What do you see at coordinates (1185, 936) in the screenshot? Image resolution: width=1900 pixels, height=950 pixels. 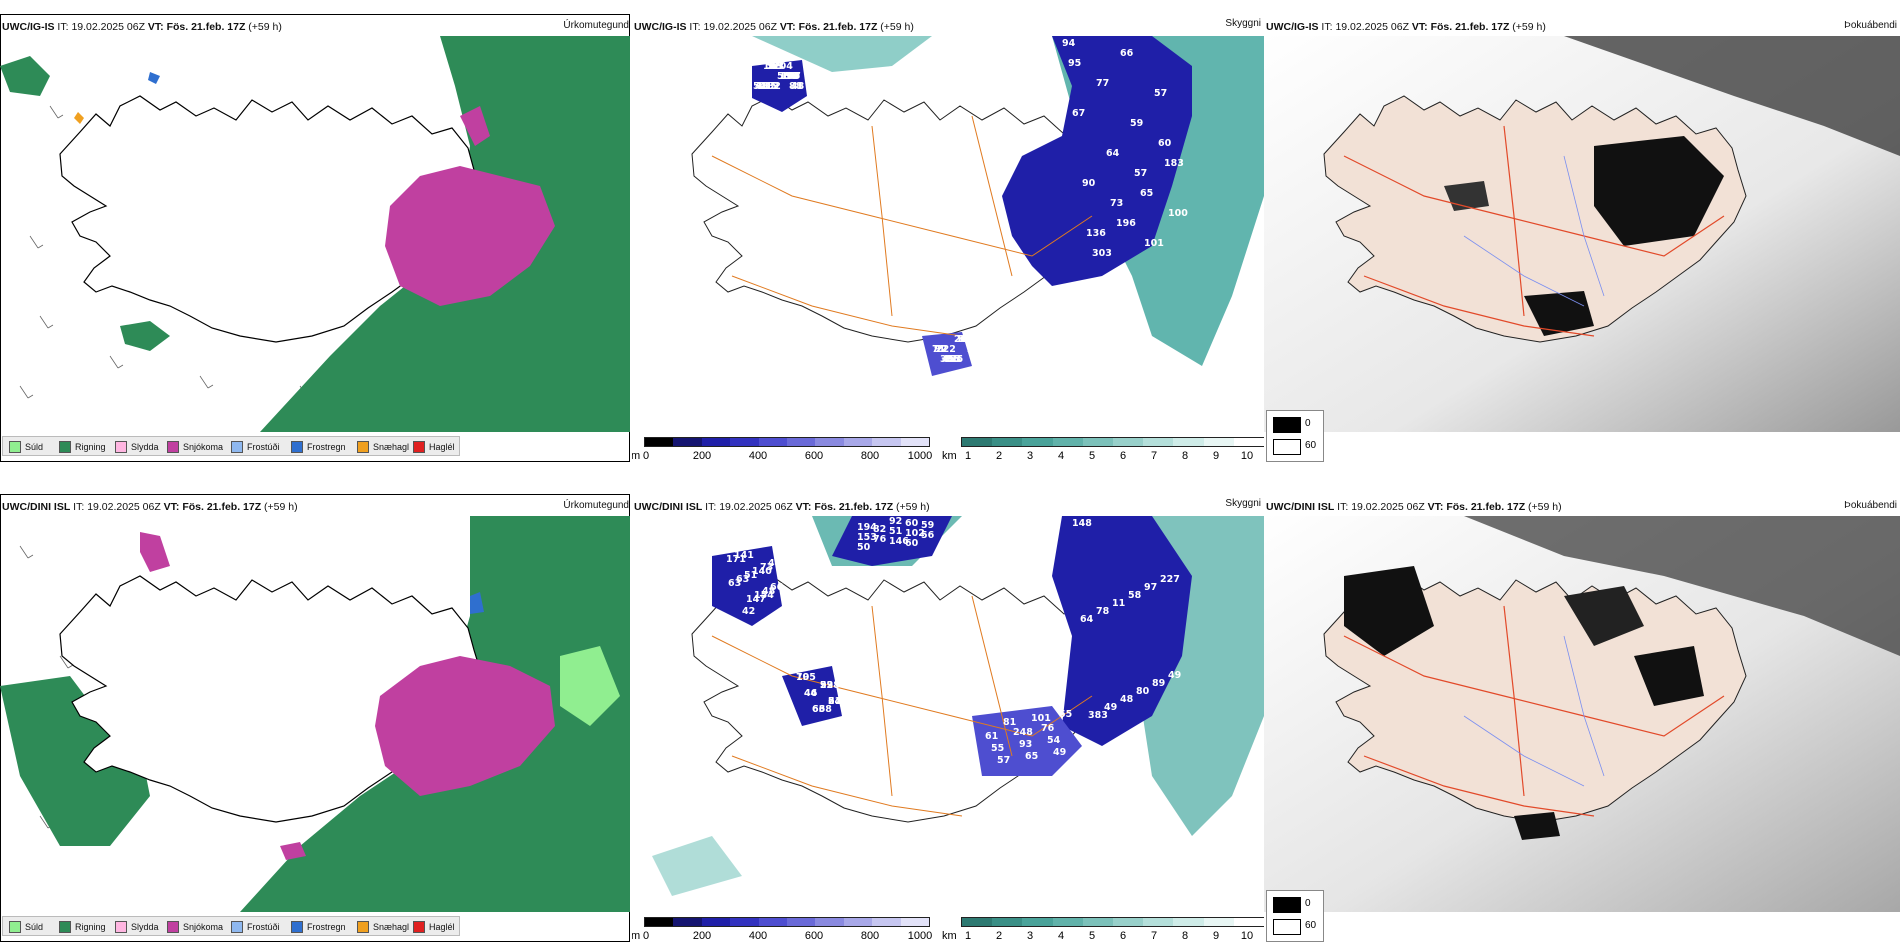 I see `visibility-tick: 8` at bounding box center [1185, 936].